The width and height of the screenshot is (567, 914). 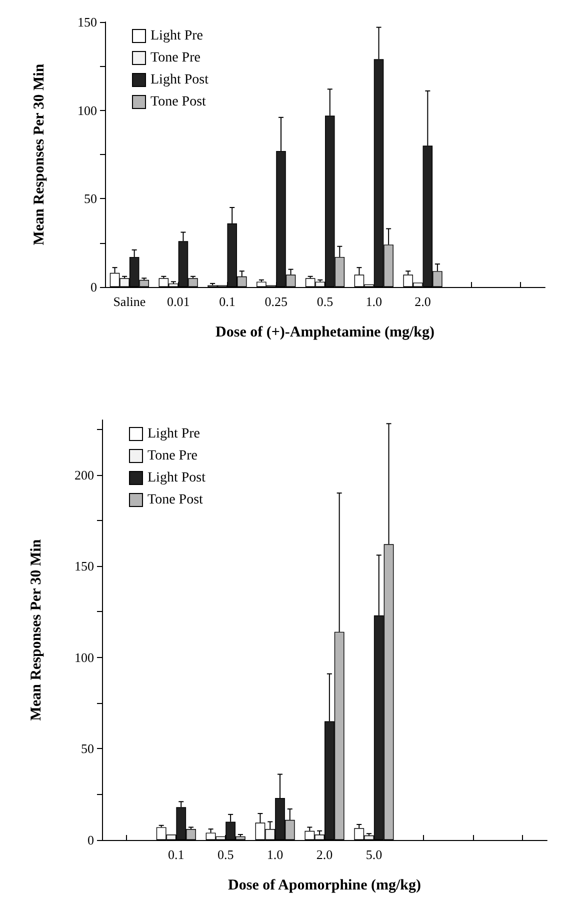 What do you see at coordinates (324, 886) in the screenshot?
I see `x-axis-title: Dose of Apomorphine (mg/kg)` at bounding box center [324, 886].